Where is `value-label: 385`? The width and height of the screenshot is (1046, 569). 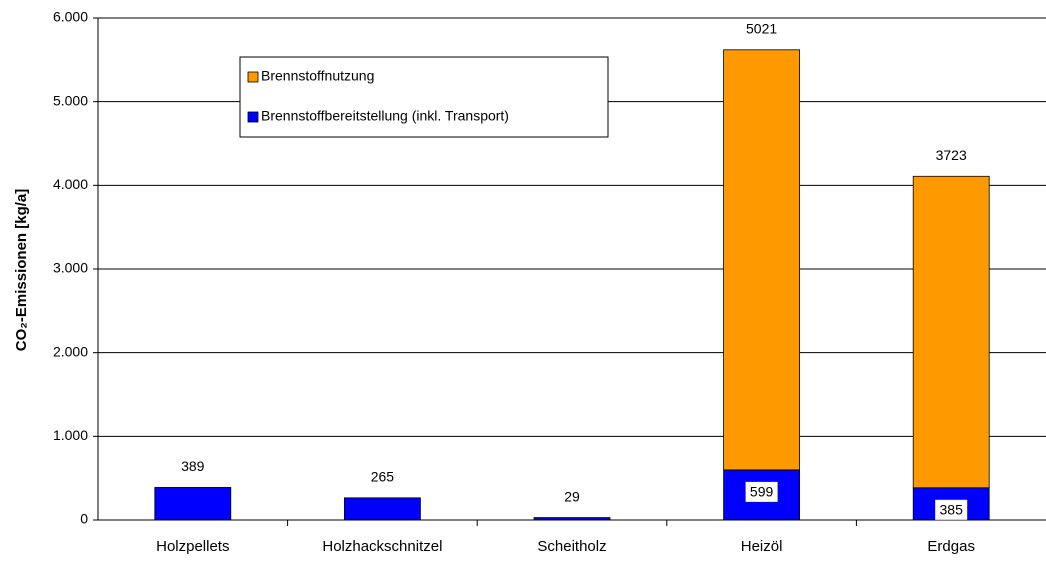
value-label: 385 is located at coordinates (952, 509).